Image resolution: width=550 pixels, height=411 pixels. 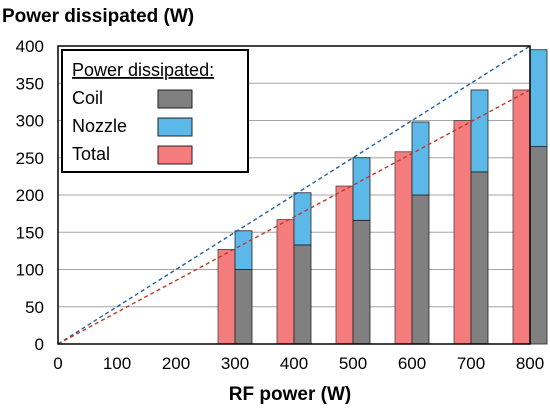 I want to click on legend-label: Coil, so click(x=87, y=98).